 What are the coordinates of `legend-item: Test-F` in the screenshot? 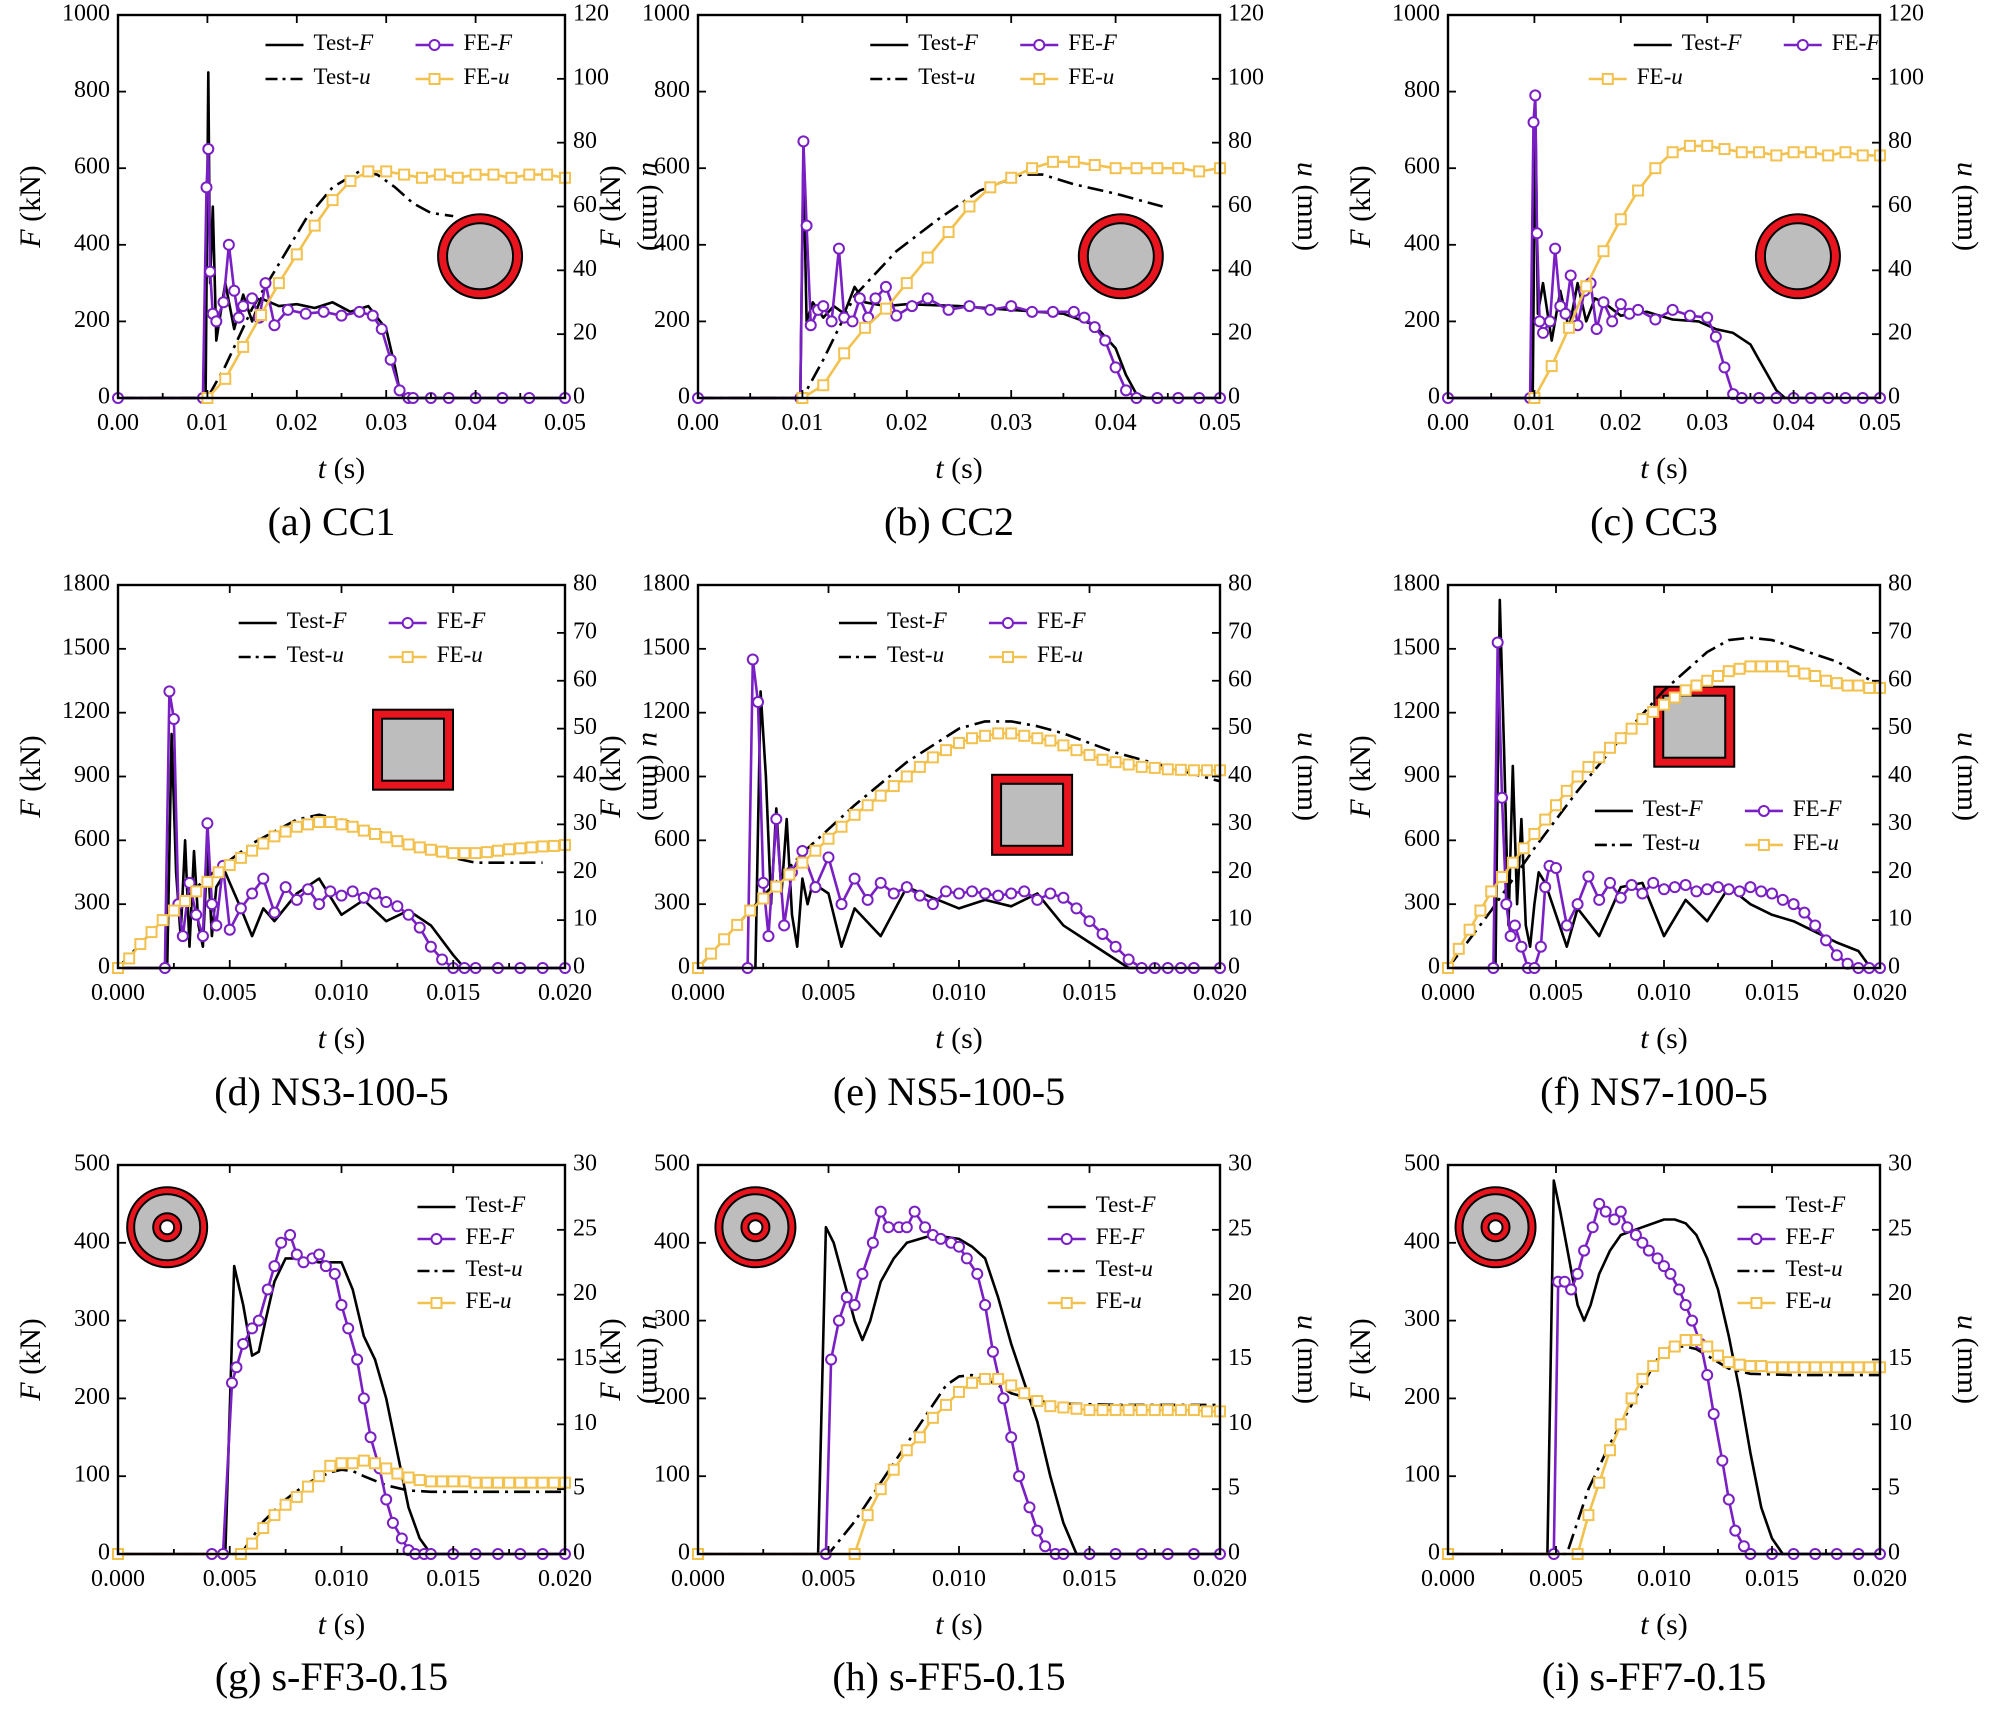 It's located at (1791, 1204).